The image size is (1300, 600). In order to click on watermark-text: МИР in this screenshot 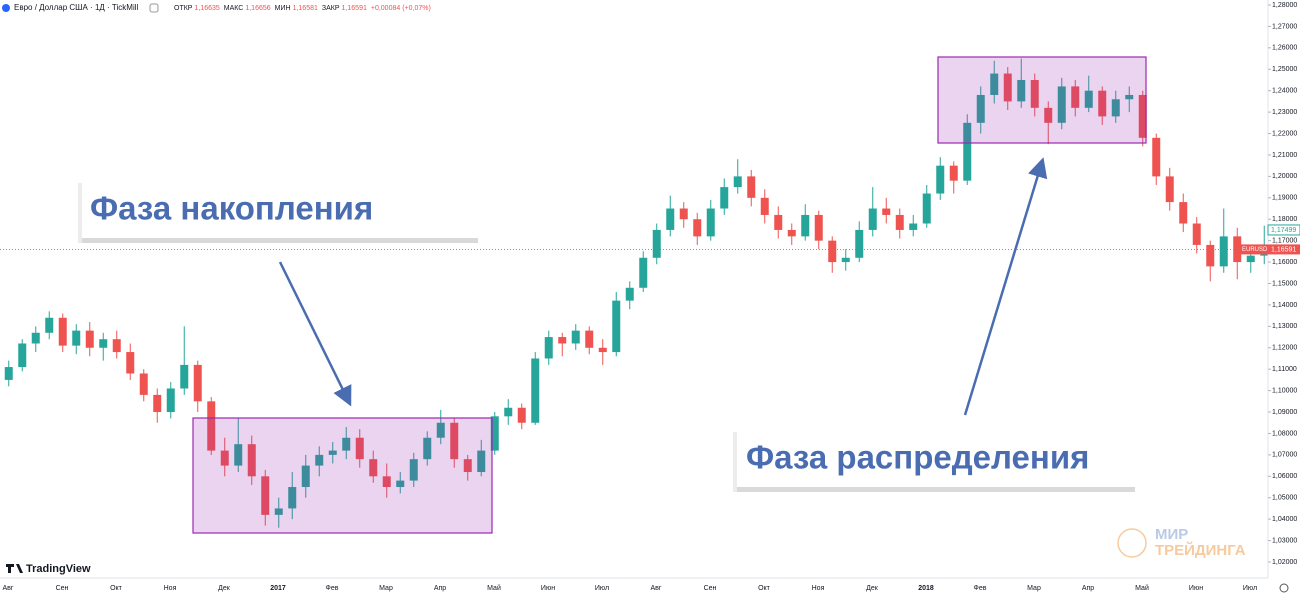, I will do `click(1171, 534)`.